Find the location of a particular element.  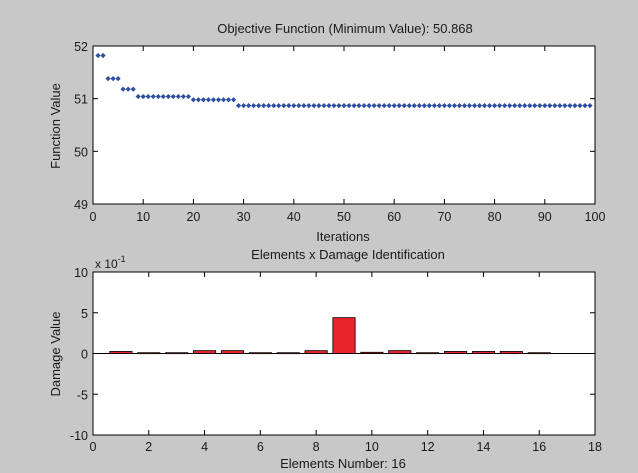

objective-x-tick-label: 10 is located at coordinates (143, 217).